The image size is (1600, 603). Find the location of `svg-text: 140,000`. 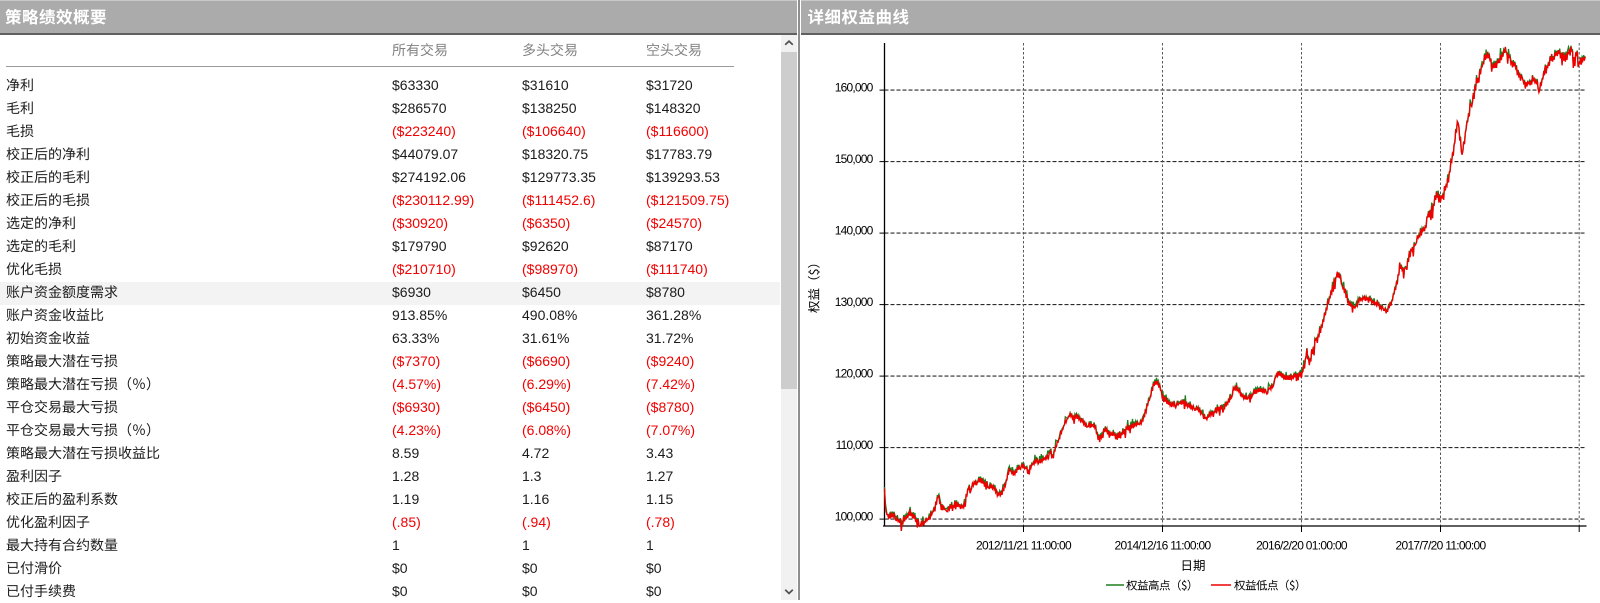

svg-text: 140,000 is located at coordinates (854, 231).